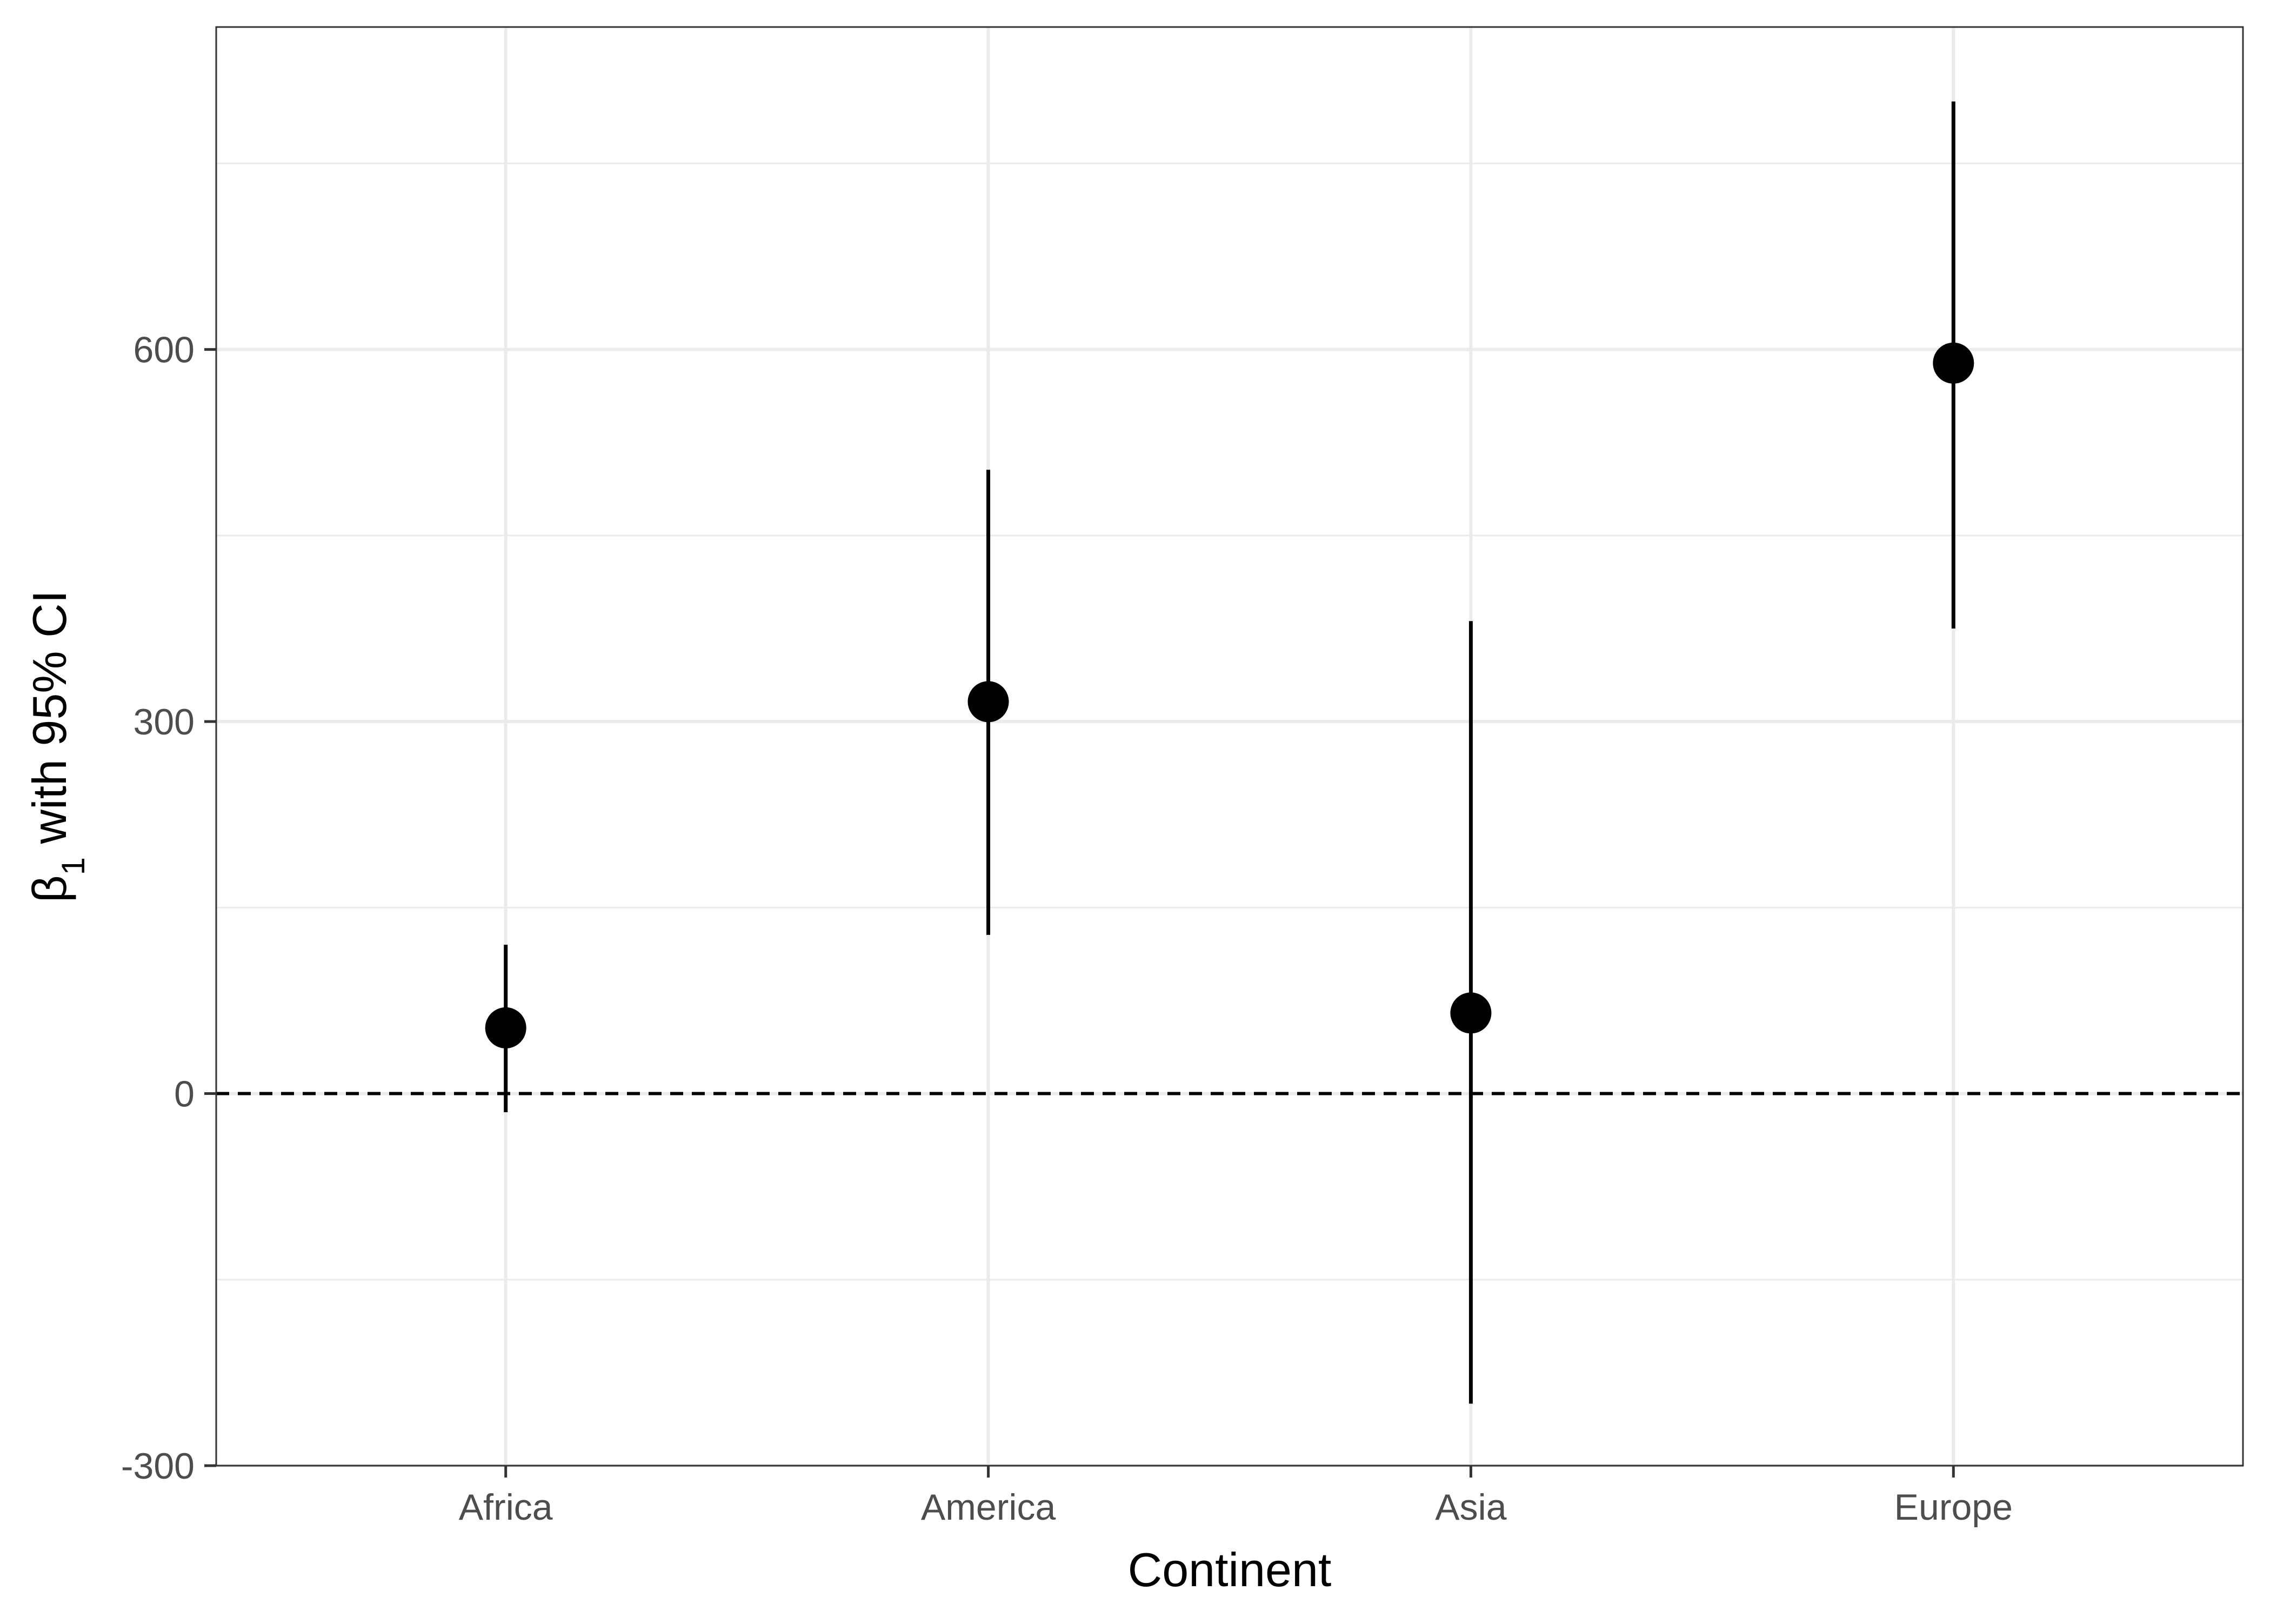 This screenshot has height=1624, width=2270. What do you see at coordinates (1471, 1013) in the screenshot?
I see `estimate-point-asia` at bounding box center [1471, 1013].